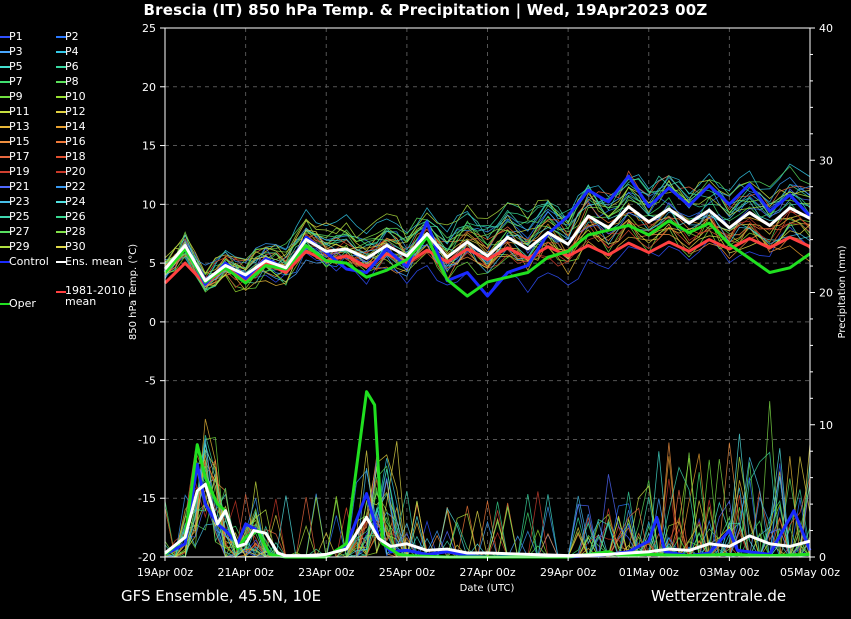 The height and width of the screenshot is (619, 851). What do you see at coordinates (16, 66) in the screenshot?
I see `legend-label: P5` at bounding box center [16, 66].